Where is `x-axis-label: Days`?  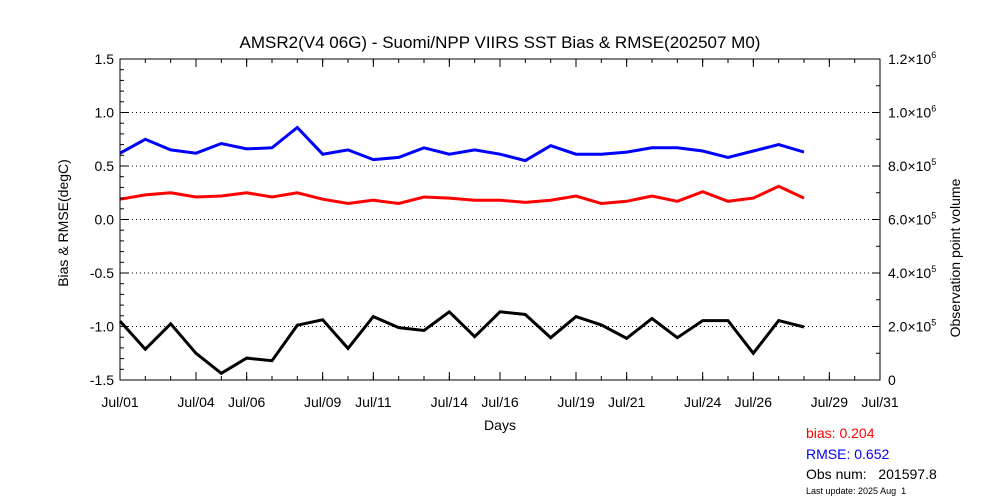 x-axis-label: Days is located at coordinates (500, 425).